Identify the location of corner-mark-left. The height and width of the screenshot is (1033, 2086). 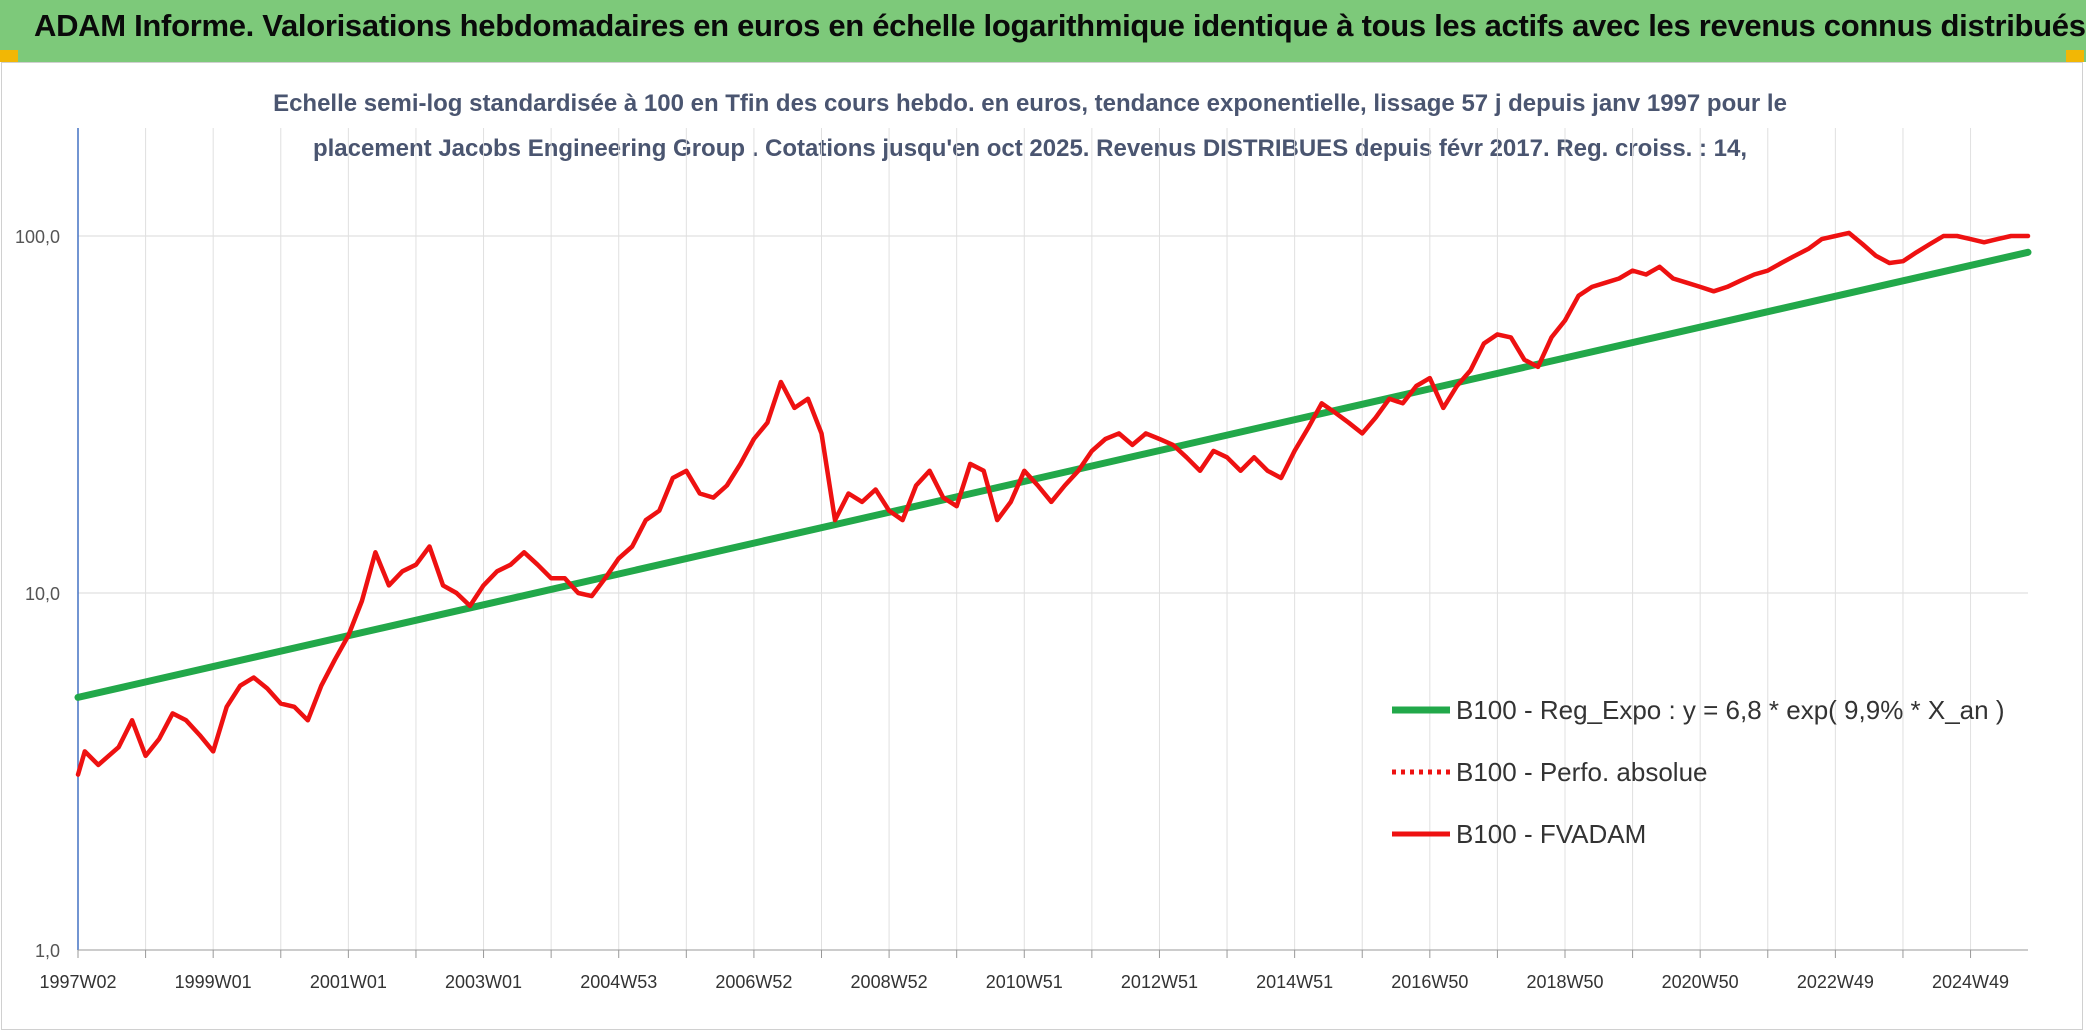
(9, 56).